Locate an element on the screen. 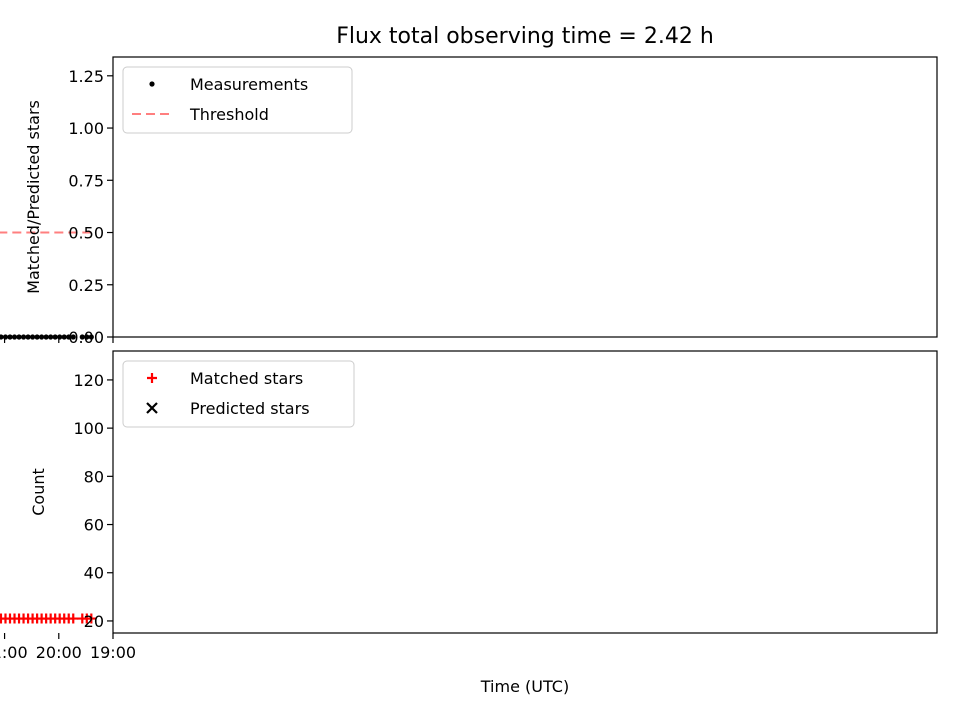  x-tick-label: 19:00 is located at coordinates (113, 652).